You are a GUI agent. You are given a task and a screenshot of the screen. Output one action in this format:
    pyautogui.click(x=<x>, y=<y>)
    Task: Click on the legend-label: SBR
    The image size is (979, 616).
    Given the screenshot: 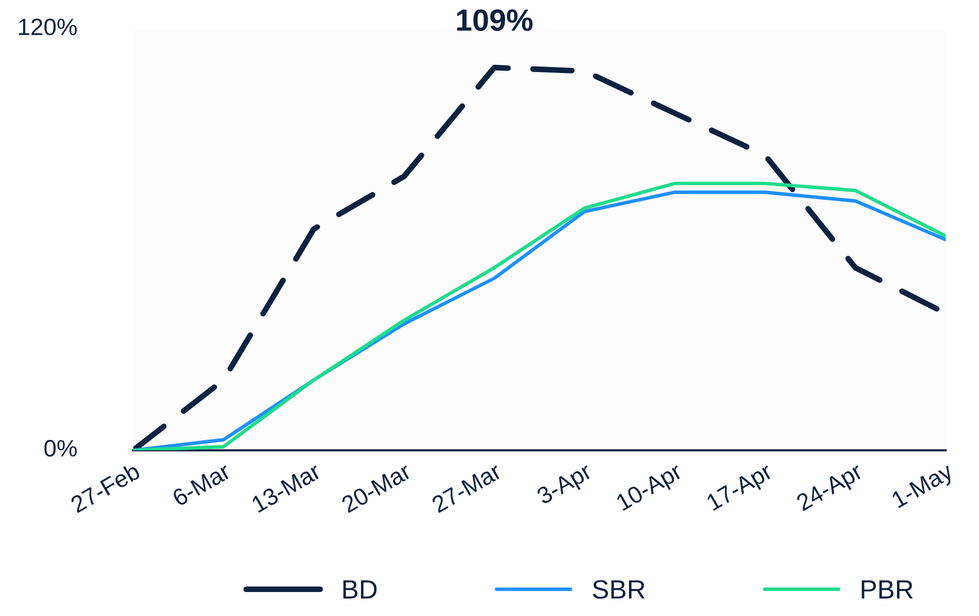 What is the action you would take?
    pyautogui.click(x=618, y=589)
    